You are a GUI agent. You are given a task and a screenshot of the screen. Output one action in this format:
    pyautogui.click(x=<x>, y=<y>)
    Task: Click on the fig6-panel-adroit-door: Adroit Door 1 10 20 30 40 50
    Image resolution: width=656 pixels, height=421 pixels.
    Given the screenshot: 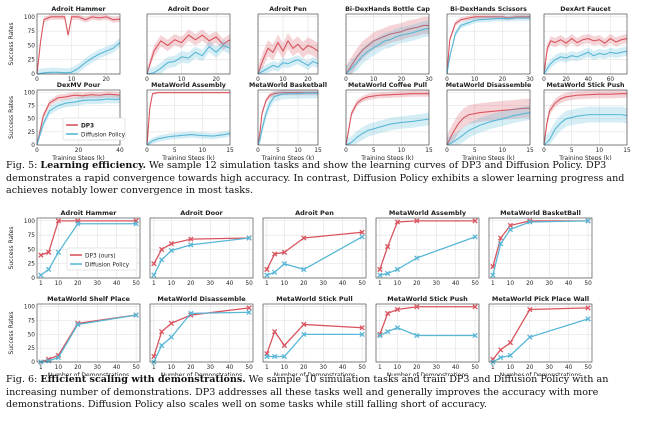 What is the action you would take?
    pyautogui.click(x=201, y=248)
    